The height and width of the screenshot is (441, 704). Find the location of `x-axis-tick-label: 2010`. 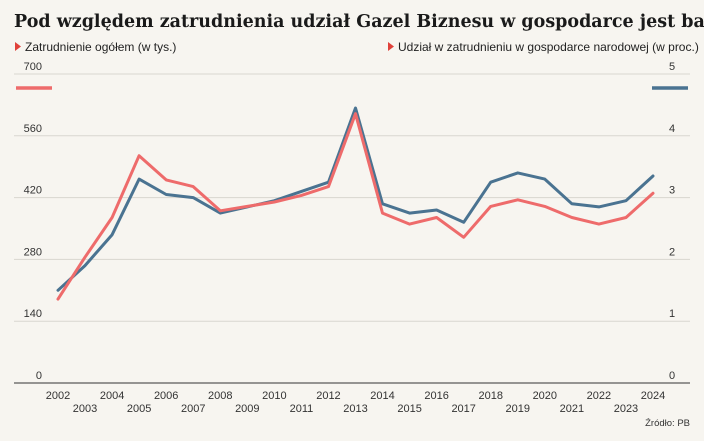

x-axis-tick-label: 2010 is located at coordinates (274, 396).